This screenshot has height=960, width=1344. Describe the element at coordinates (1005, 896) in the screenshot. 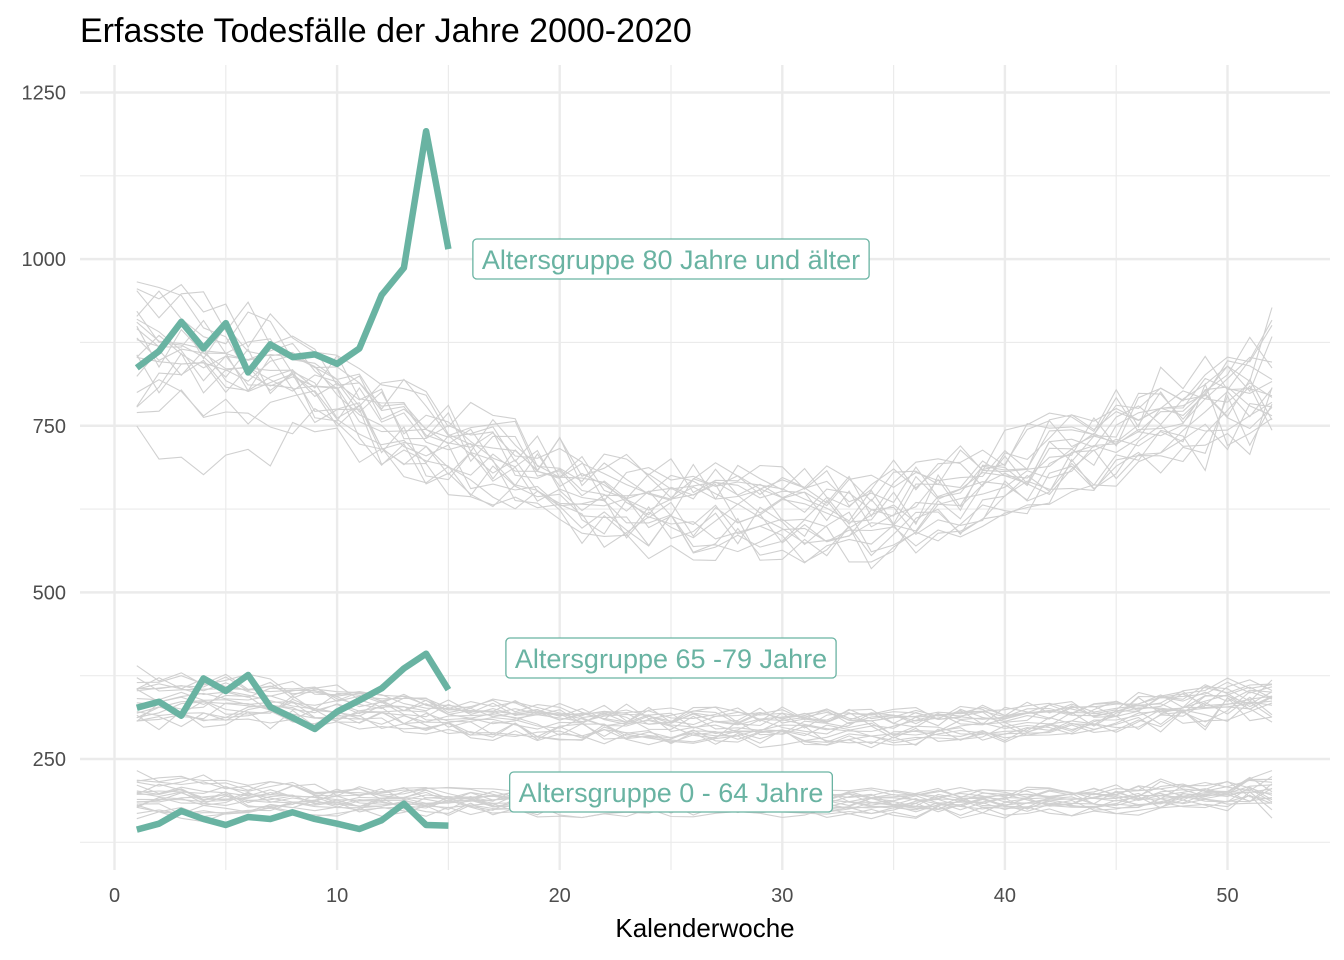

I see `x-tick-label: 40` at that location.